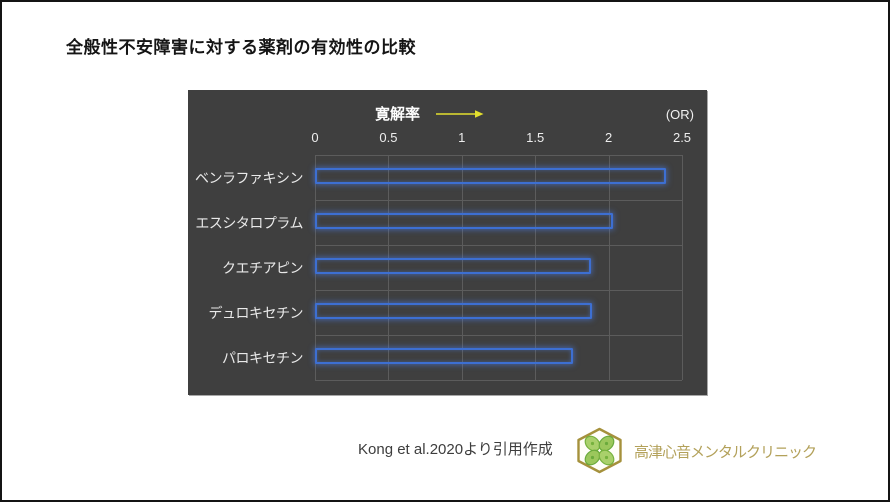 This screenshot has width=890, height=502. I want to click on page-title: 全般性不安障害に対する薬剤の有効性の比較, so click(241, 47).